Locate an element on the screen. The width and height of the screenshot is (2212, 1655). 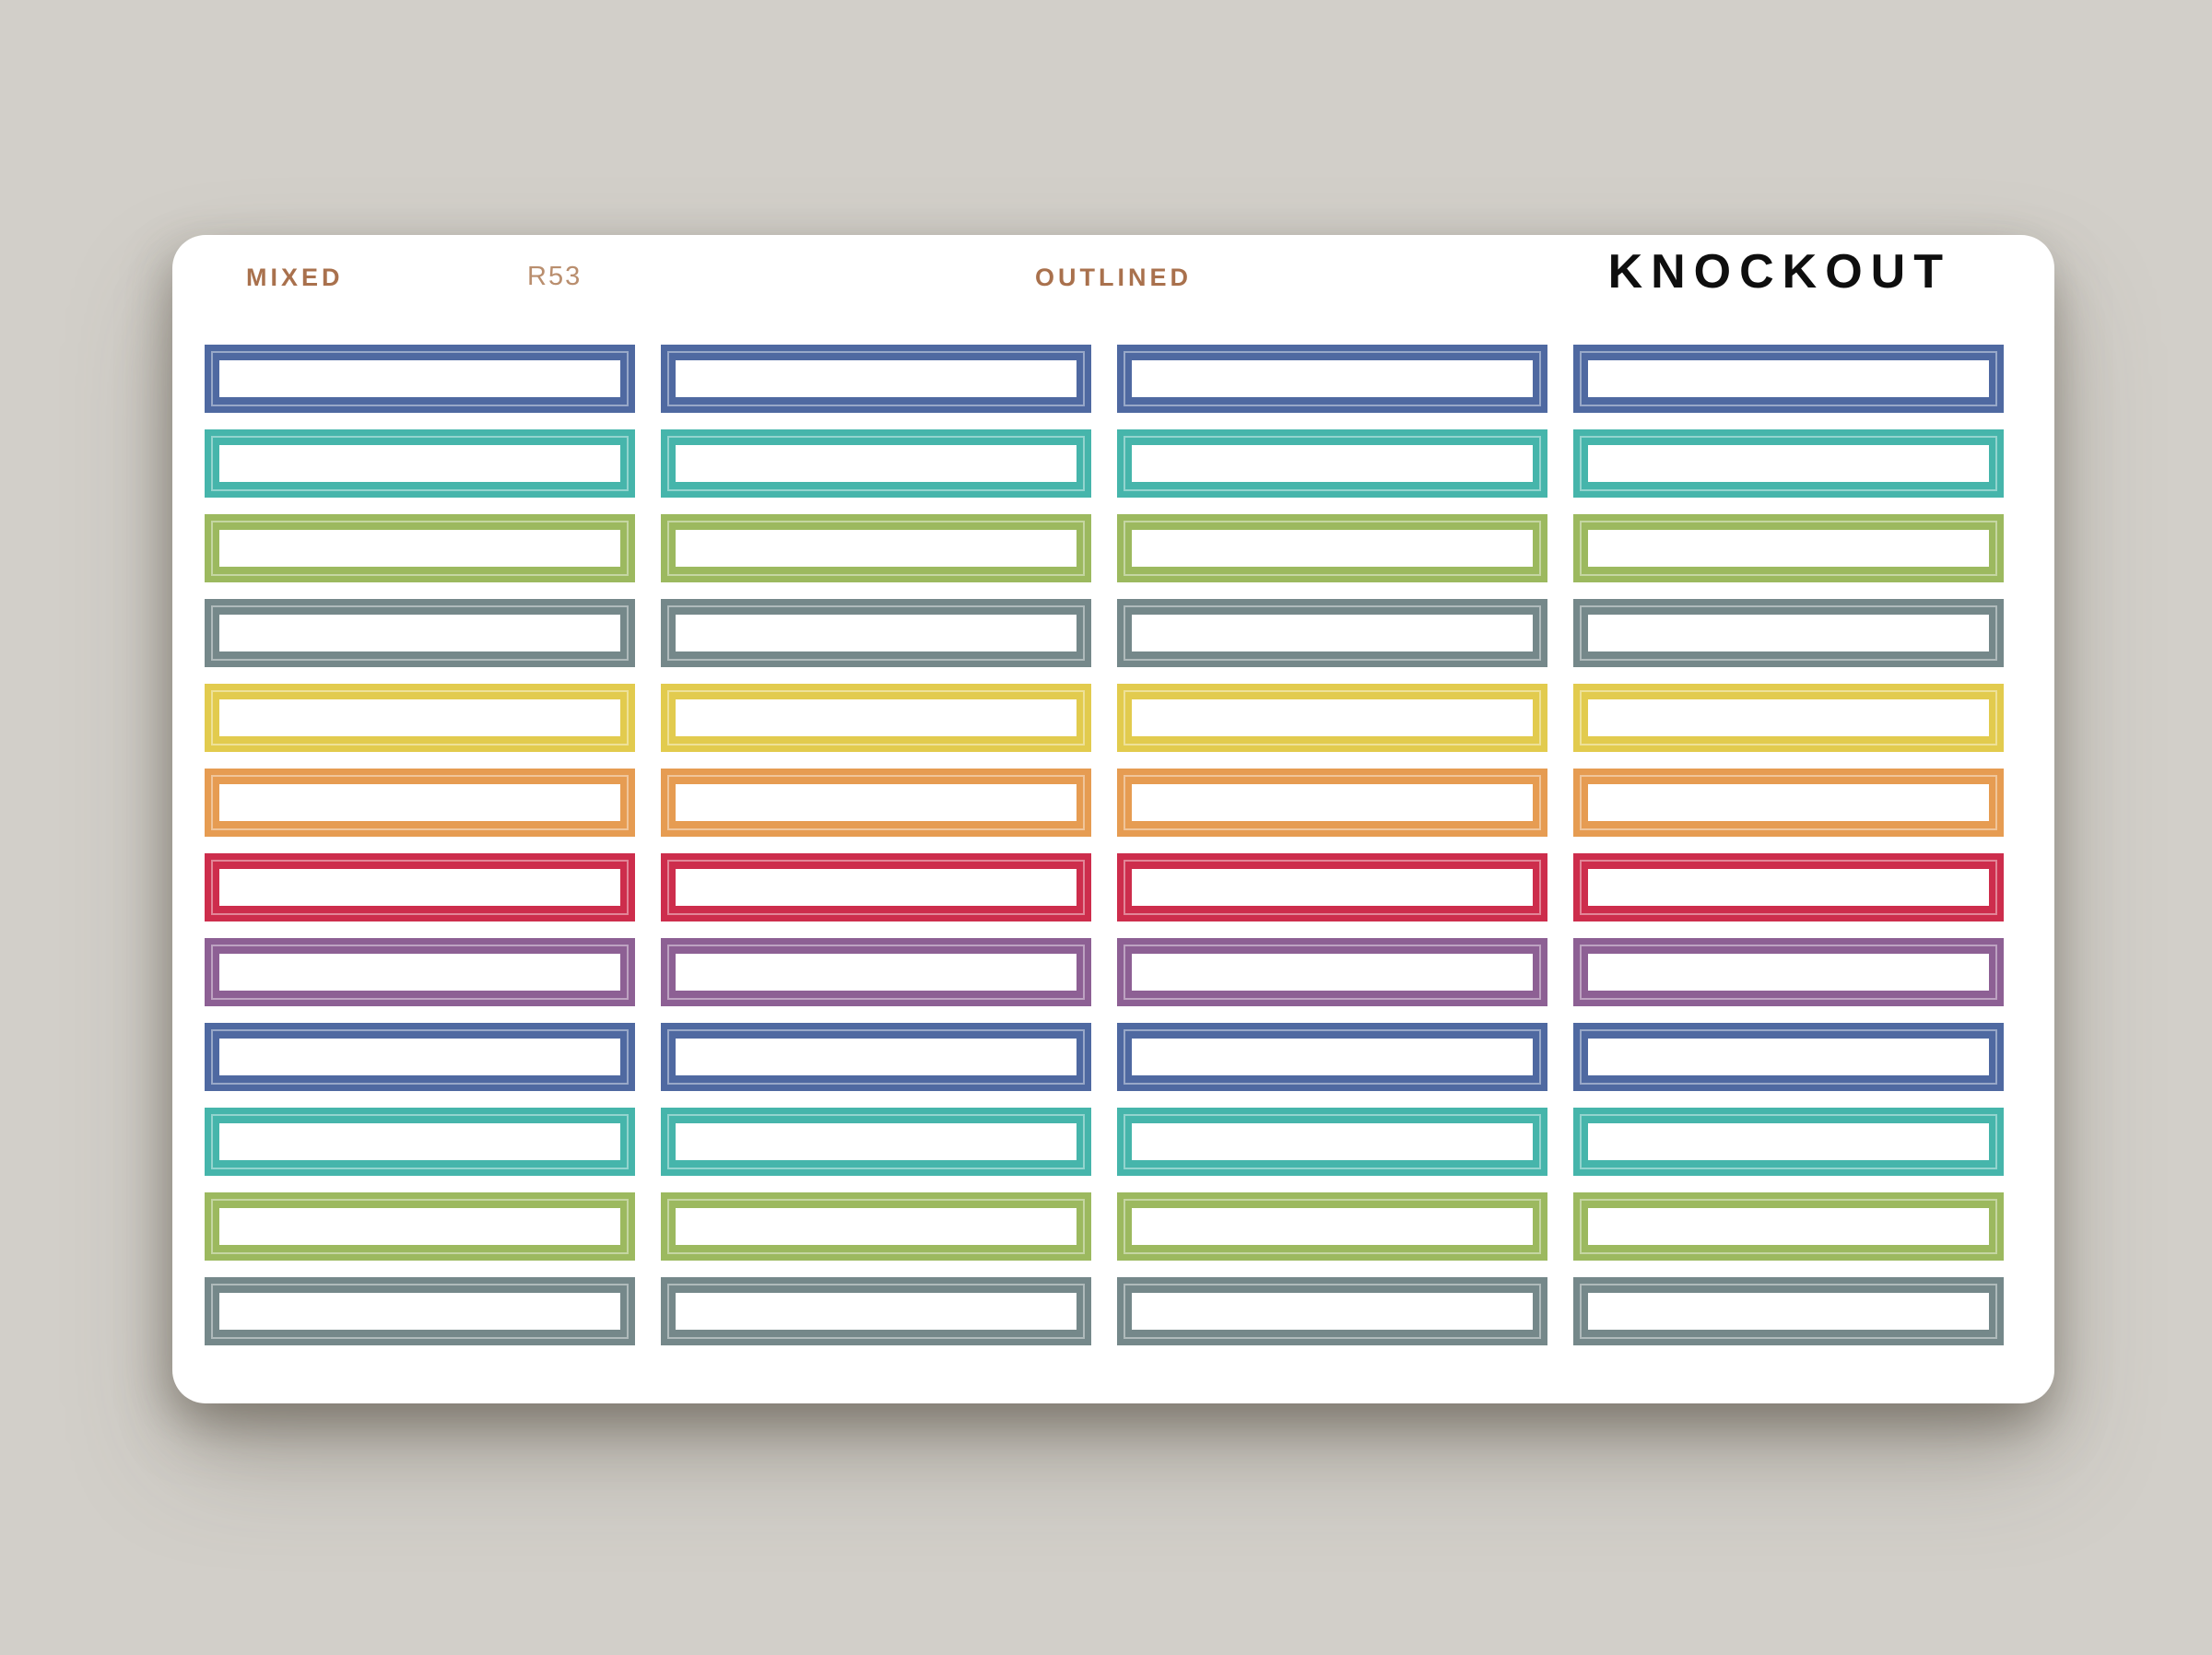
sticker-purple-r8-c4 is located at coordinates (1788, 972).